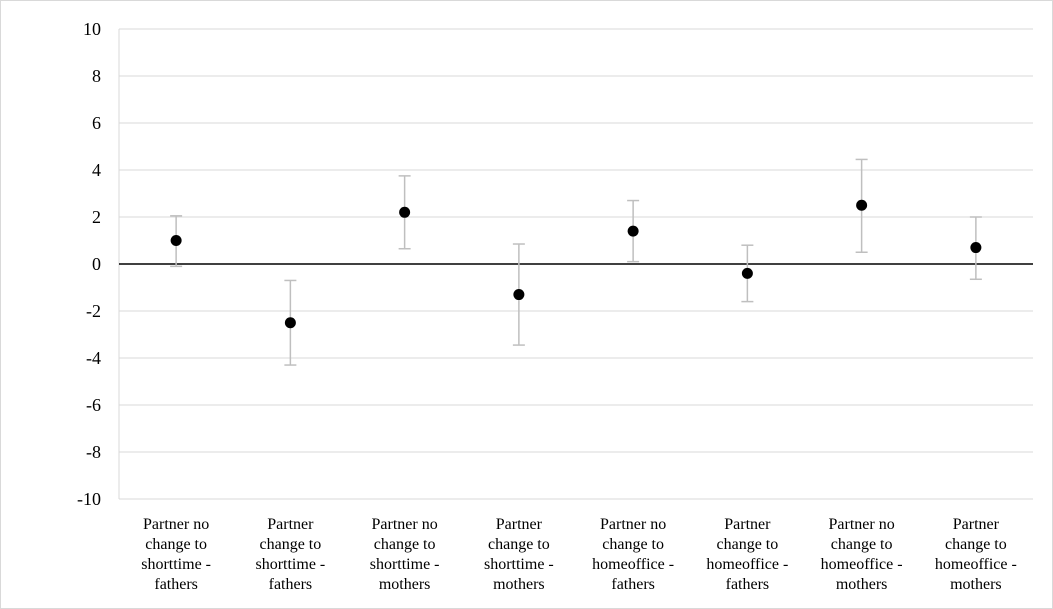 The width and height of the screenshot is (1053, 609). Describe the element at coordinates (89, 499) in the screenshot. I see `y-tick-label: -10` at that location.